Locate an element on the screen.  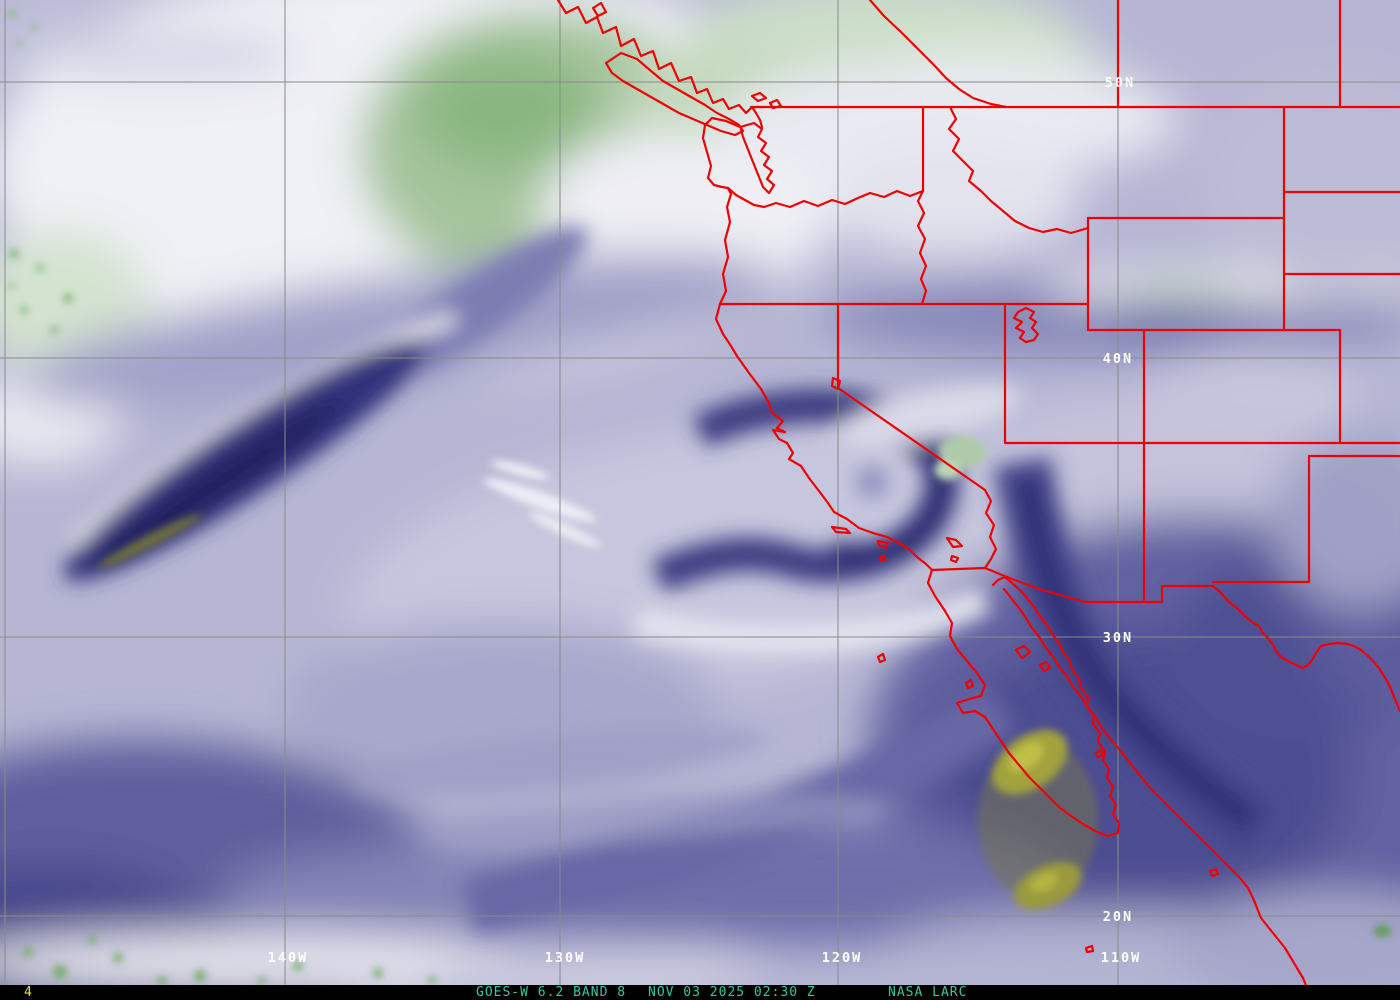
coast-bc-fjords is located at coordinates (655, 57).